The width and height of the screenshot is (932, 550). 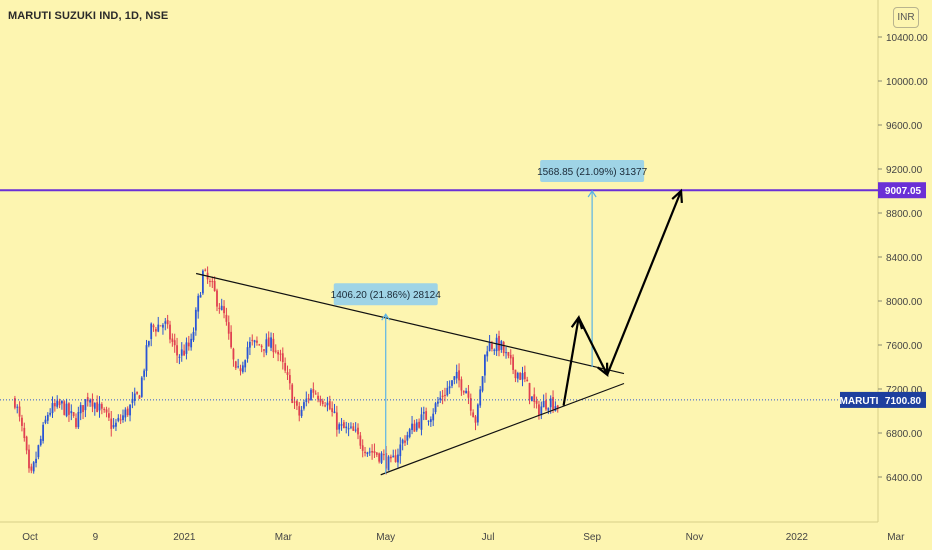 What do you see at coordinates (677, 196) in the screenshot?
I see `projection-arrowhead` at bounding box center [677, 196].